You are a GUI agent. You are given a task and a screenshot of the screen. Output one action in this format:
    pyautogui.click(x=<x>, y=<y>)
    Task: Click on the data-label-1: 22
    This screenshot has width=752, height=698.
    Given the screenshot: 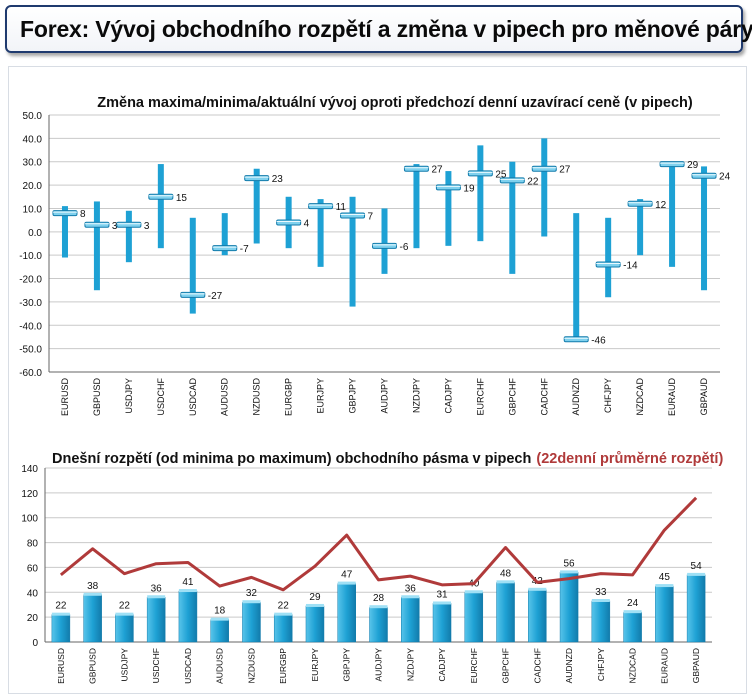 What is the action you would take?
    pyautogui.click(x=533, y=181)
    